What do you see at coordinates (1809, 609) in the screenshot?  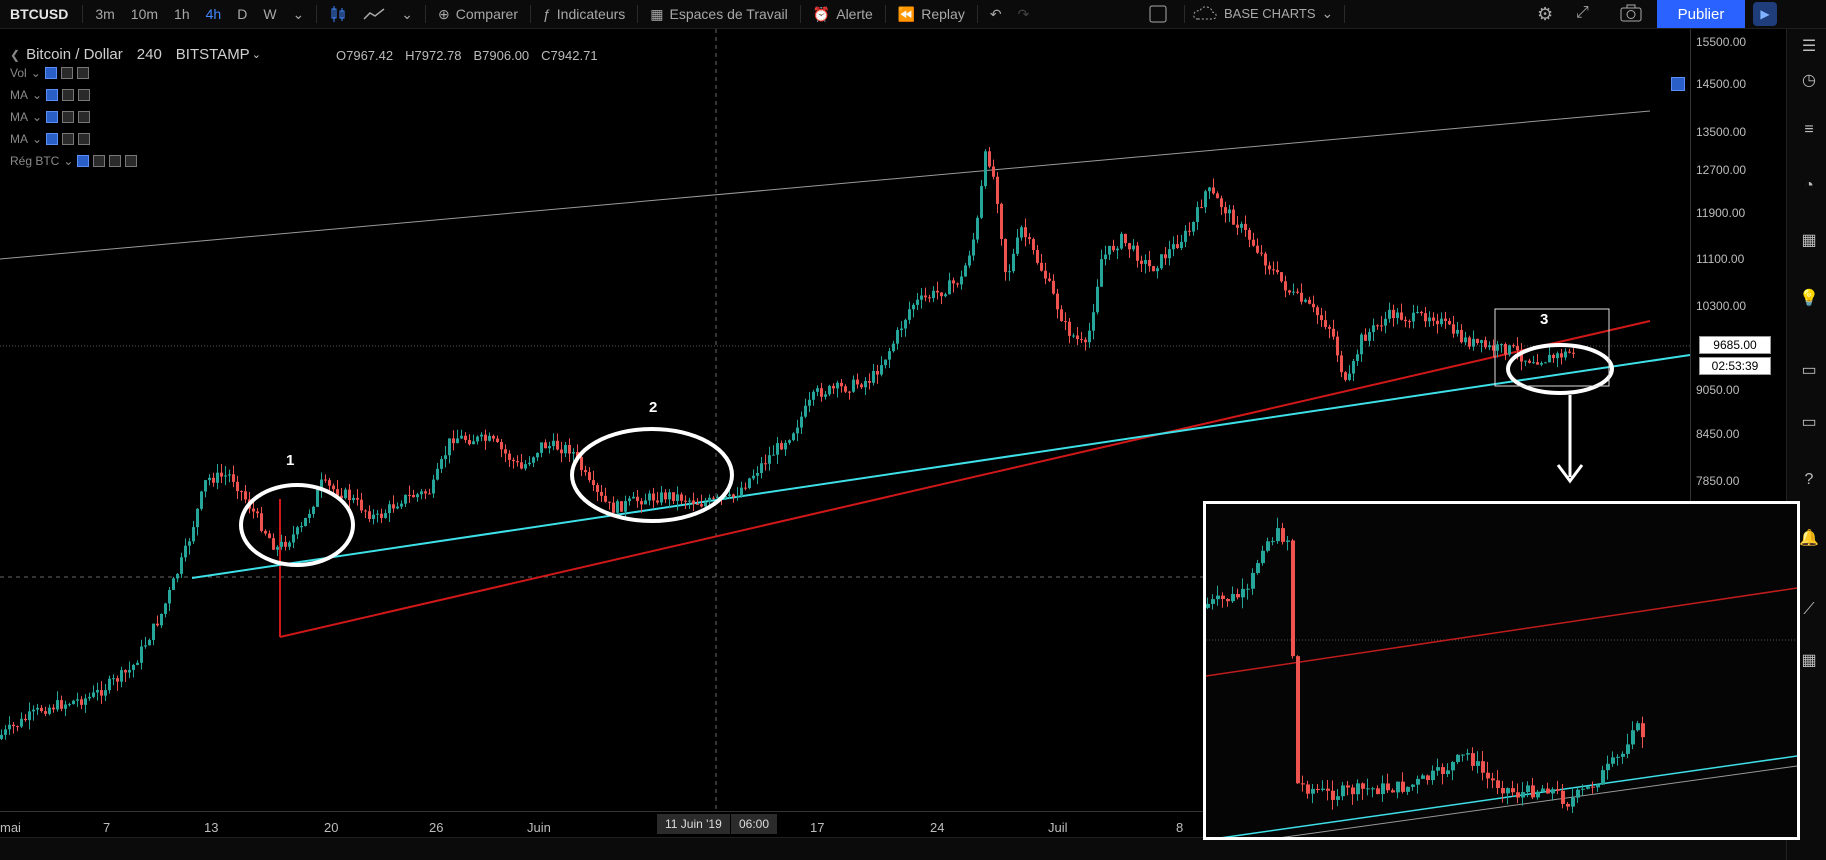 I see `trend-icon: ⟋` at bounding box center [1809, 609].